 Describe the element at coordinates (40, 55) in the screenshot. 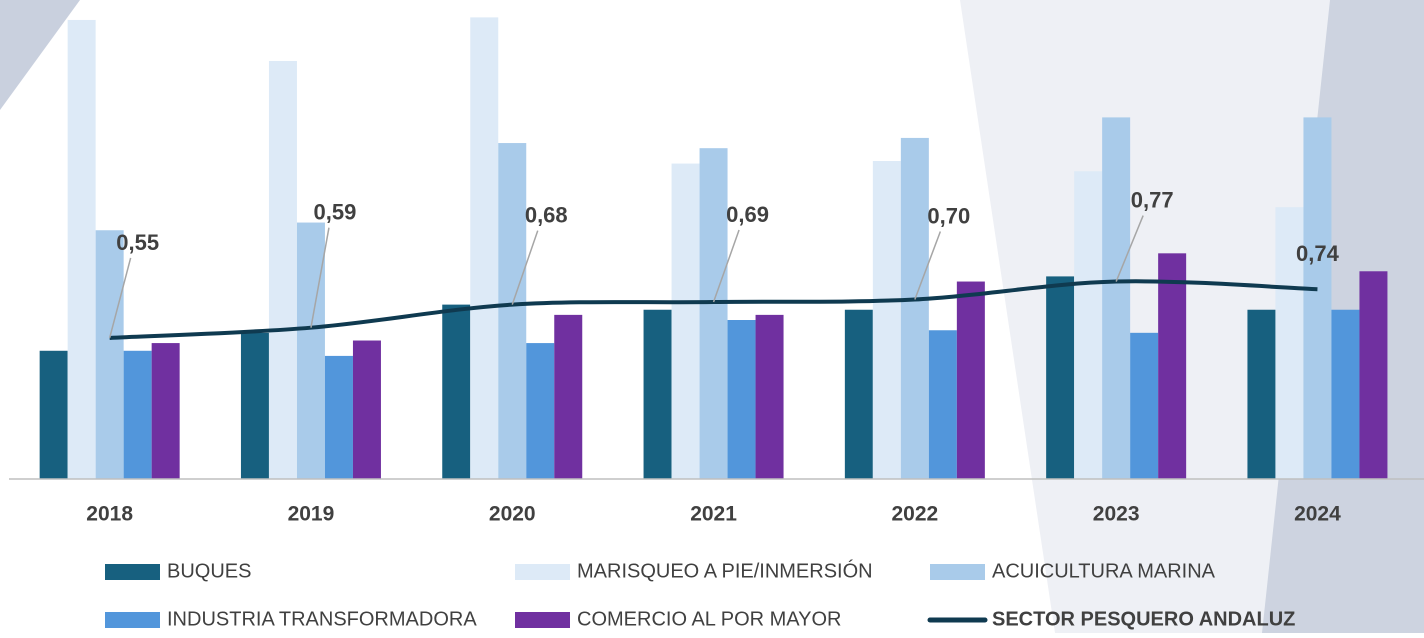

I see `decor` at that location.